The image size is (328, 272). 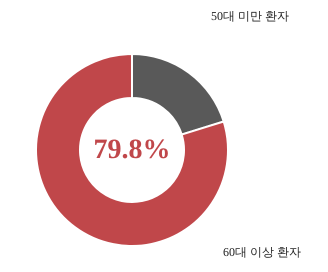 What do you see at coordinates (262, 252) in the screenshot?
I see `slice-label: 60대 이상 환자` at bounding box center [262, 252].